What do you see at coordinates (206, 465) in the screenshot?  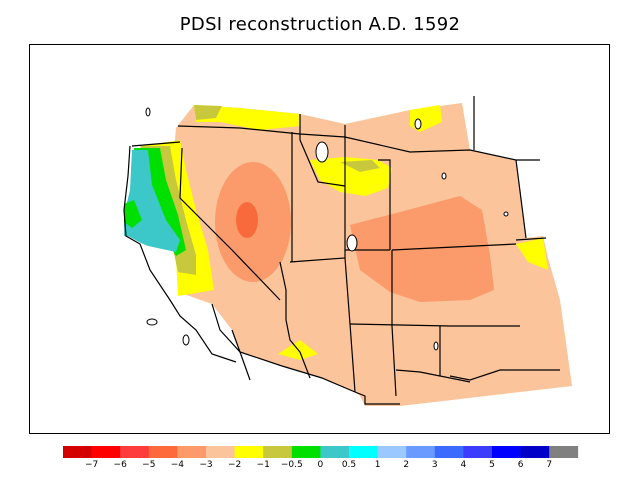 I see `legend-tick-label: −3` at bounding box center [206, 465].